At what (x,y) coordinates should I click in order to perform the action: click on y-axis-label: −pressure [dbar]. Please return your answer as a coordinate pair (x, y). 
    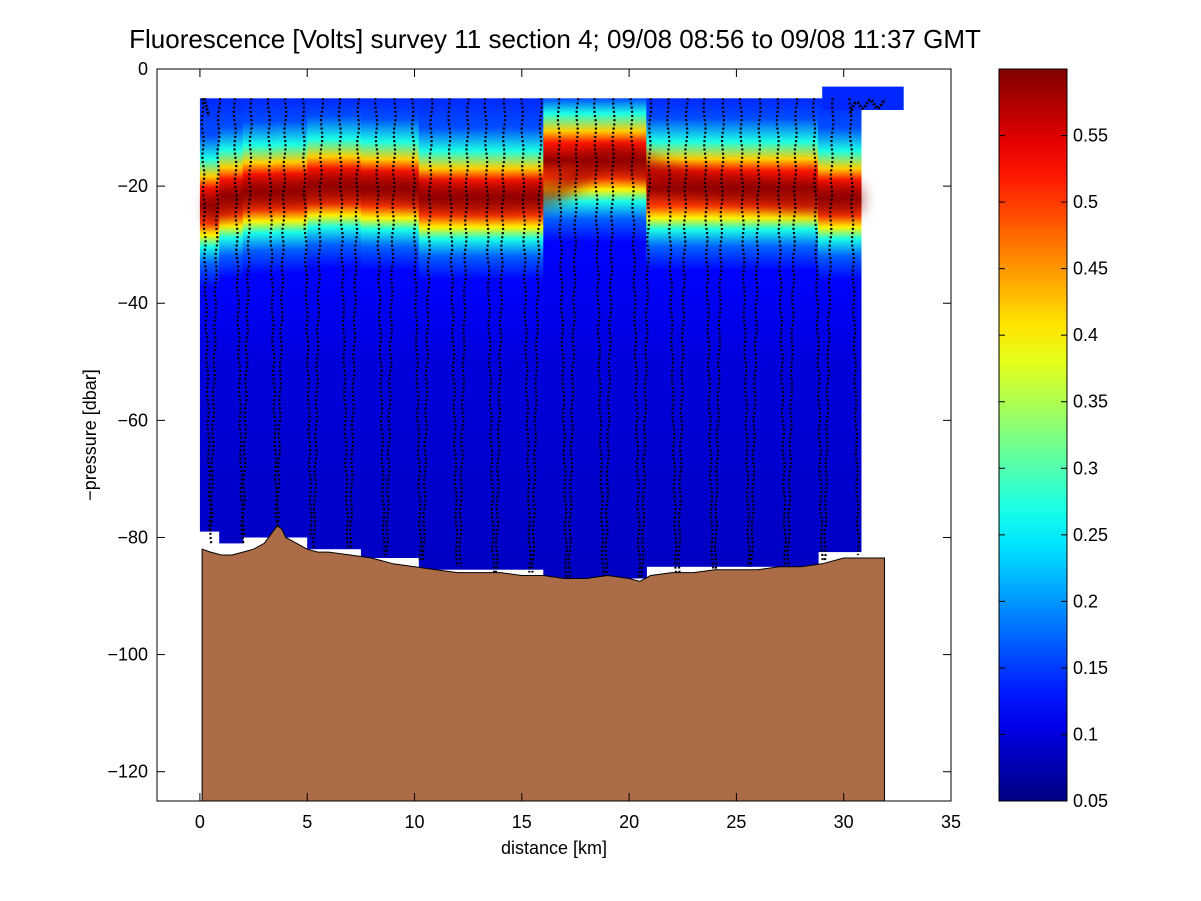
    Looking at the image, I should click on (90, 435).